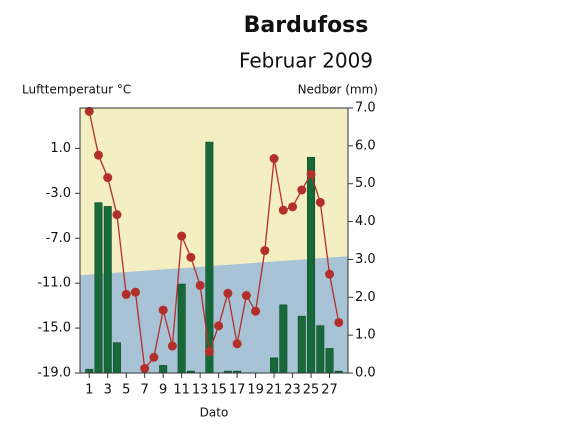  What do you see at coordinates (311, 390) in the screenshot?
I see `x-tick-label: 25` at bounding box center [311, 390].